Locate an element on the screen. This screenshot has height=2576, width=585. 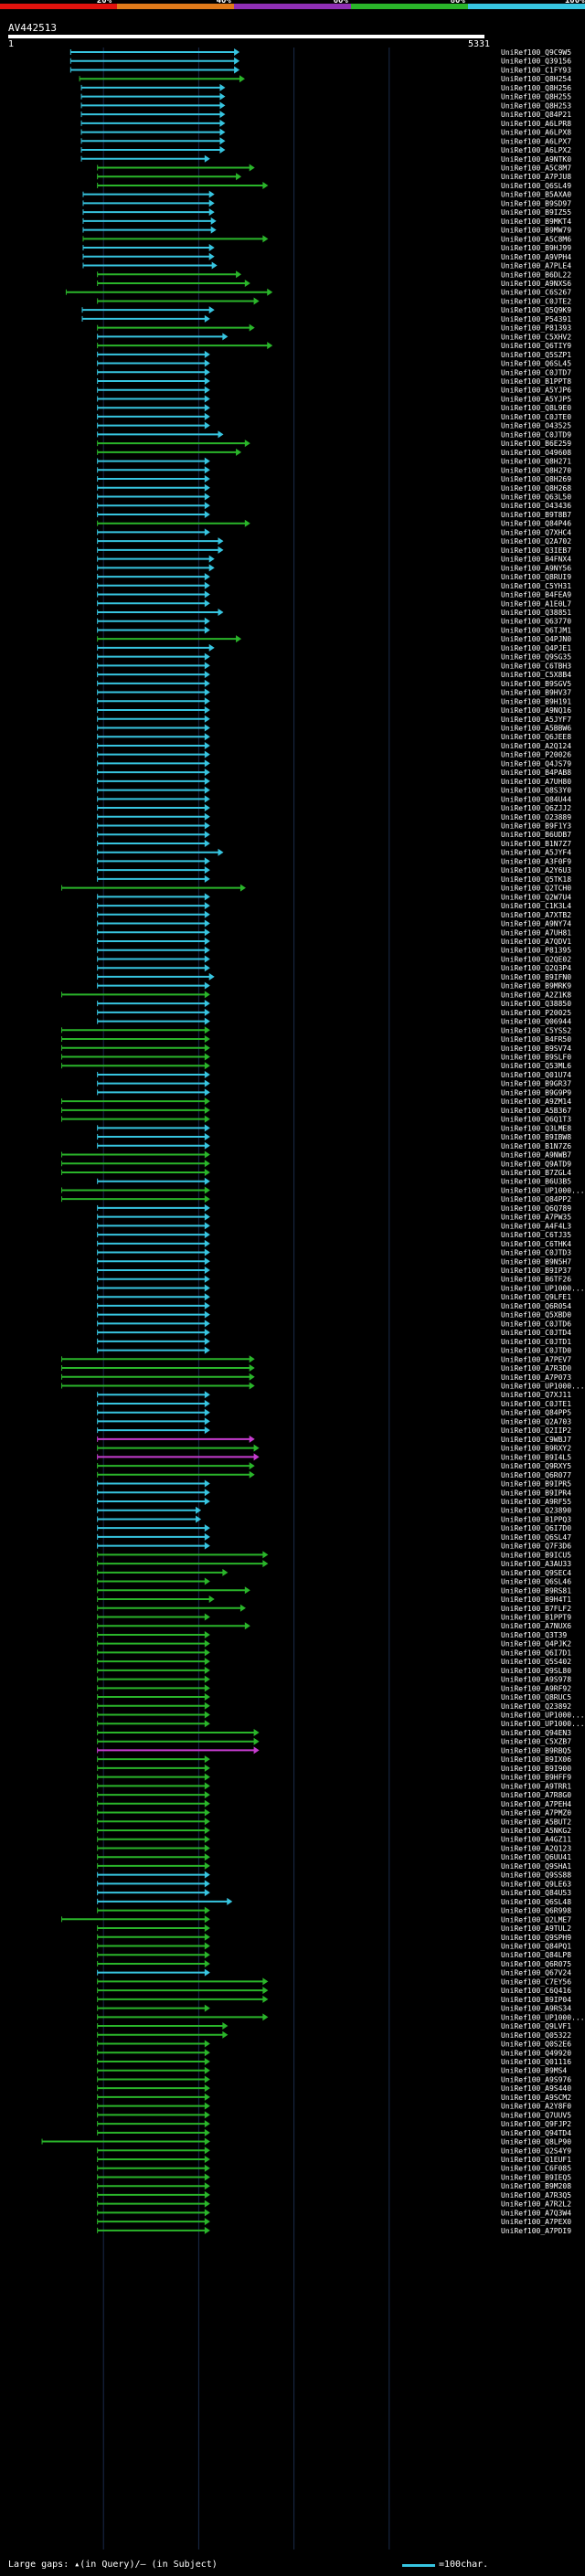
hit-label: UniRef100_Q39156 is located at coordinates (536, 62).